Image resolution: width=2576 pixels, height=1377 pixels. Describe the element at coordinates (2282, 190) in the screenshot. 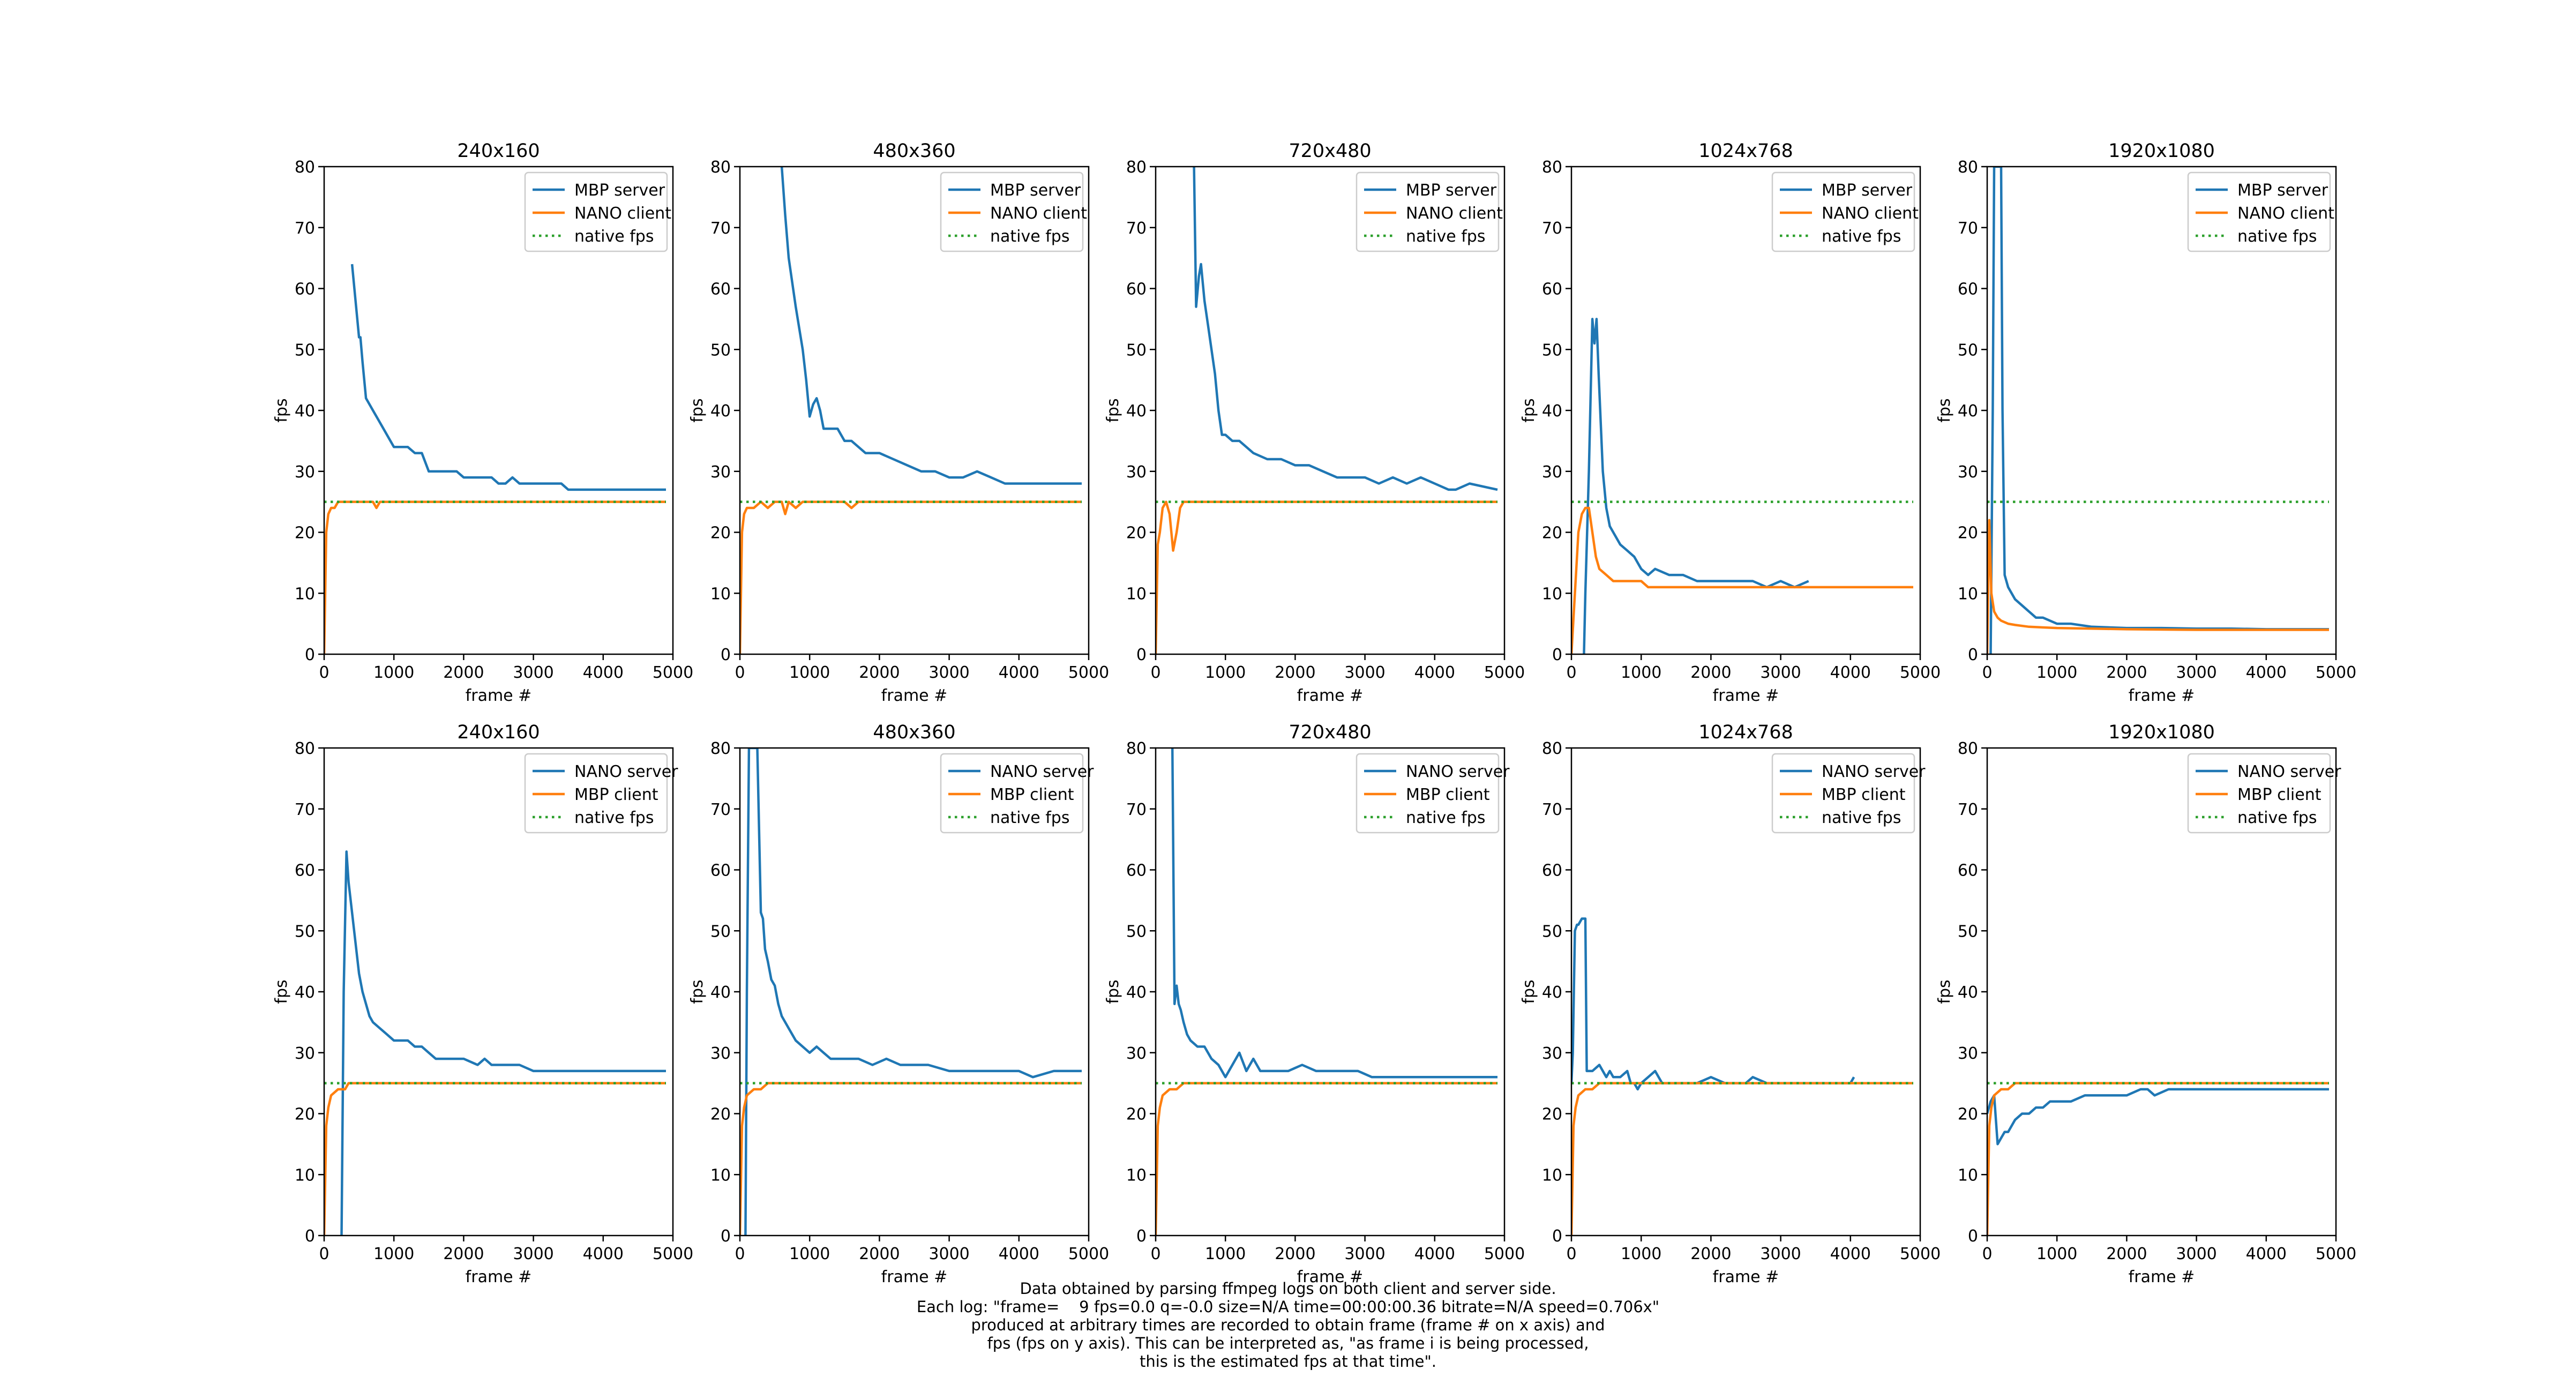

I see `legend-label: MBP server` at that location.